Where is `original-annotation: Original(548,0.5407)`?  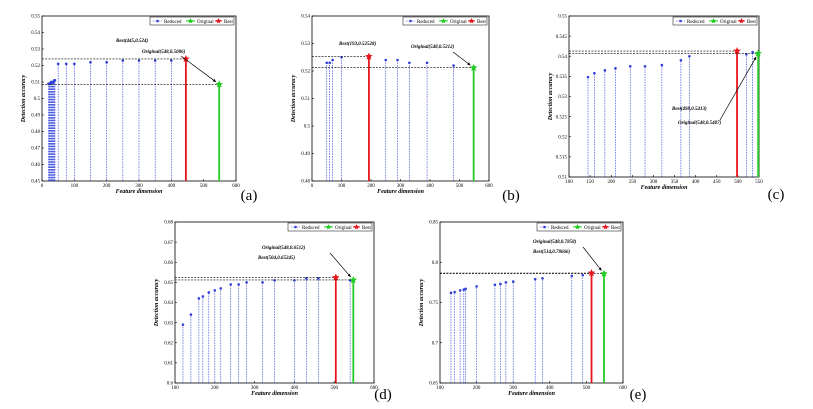
original-annotation: Original(548,0.5407) is located at coordinates (700, 123).